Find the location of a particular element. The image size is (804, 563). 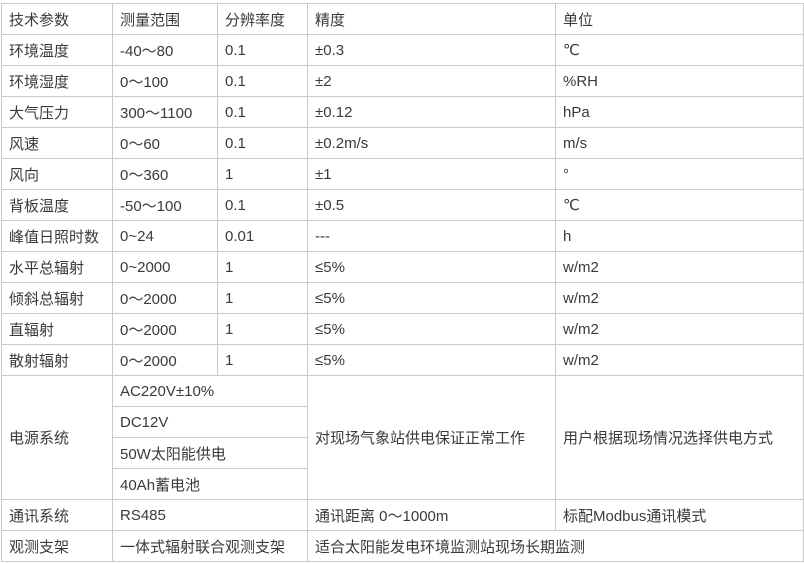

table-row-humidity: 环境湿度 0～100 0.1 ±2 %RH is located at coordinates (402, 81).